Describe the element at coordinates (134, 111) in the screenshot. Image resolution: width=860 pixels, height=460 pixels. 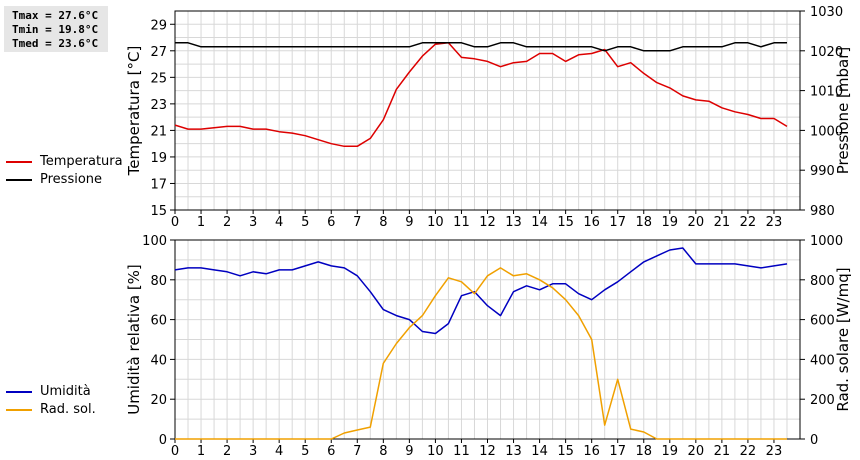
I see `y-axis-title: Temperatura [°C]` at that location.